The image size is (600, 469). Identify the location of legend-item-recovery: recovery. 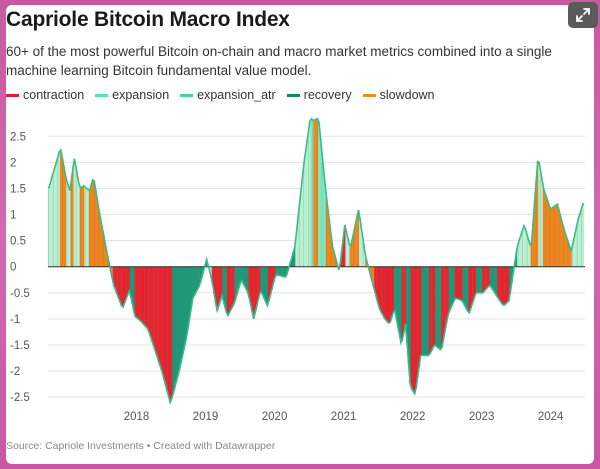
(319, 95).